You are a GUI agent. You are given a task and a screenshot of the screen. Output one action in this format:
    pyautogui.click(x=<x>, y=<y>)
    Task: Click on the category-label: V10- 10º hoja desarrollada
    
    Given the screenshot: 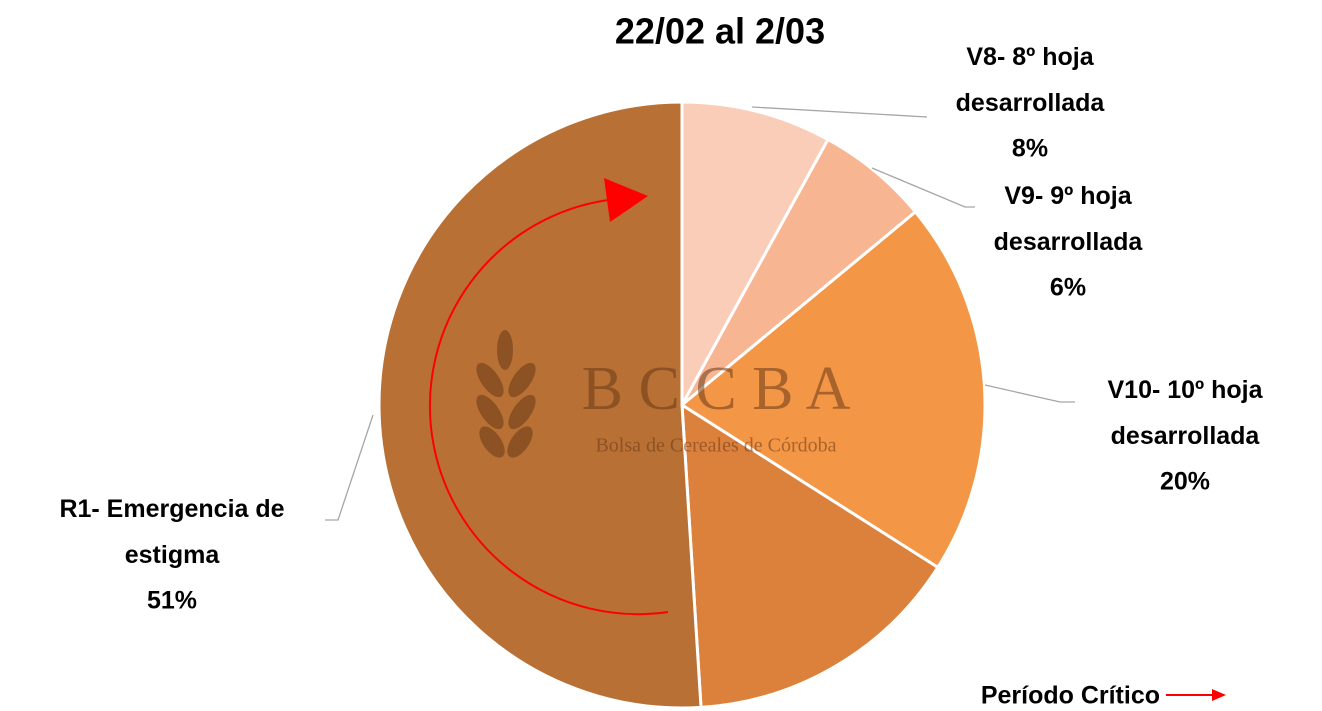 What is the action you would take?
    pyautogui.click(x=1185, y=413)
    